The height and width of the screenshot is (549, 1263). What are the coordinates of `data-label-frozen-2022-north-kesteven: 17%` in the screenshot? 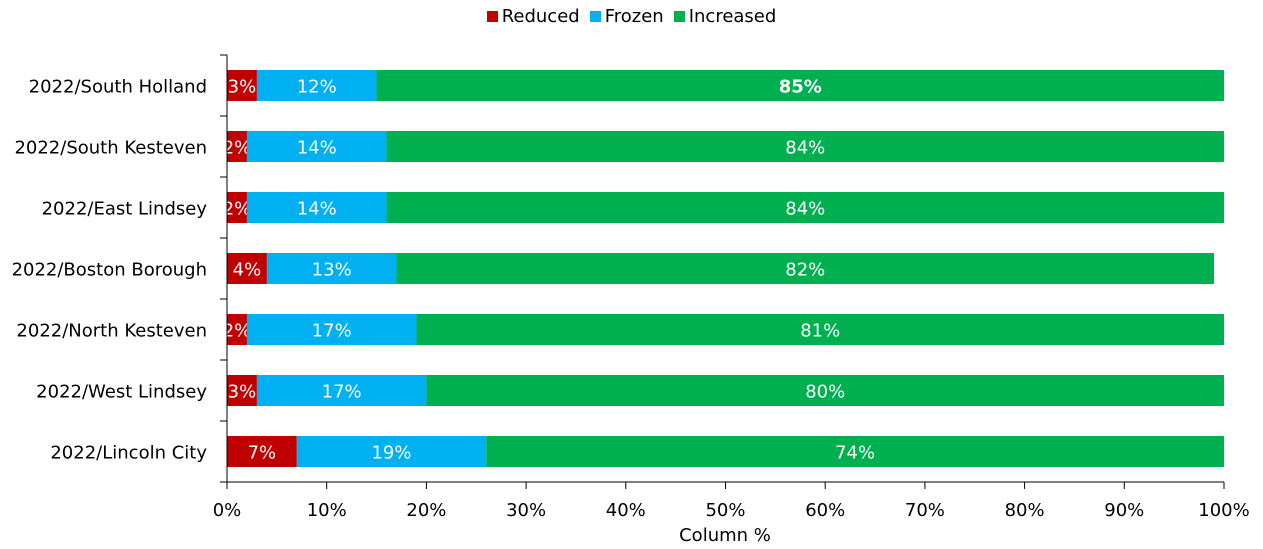 It's located at (332, 331).